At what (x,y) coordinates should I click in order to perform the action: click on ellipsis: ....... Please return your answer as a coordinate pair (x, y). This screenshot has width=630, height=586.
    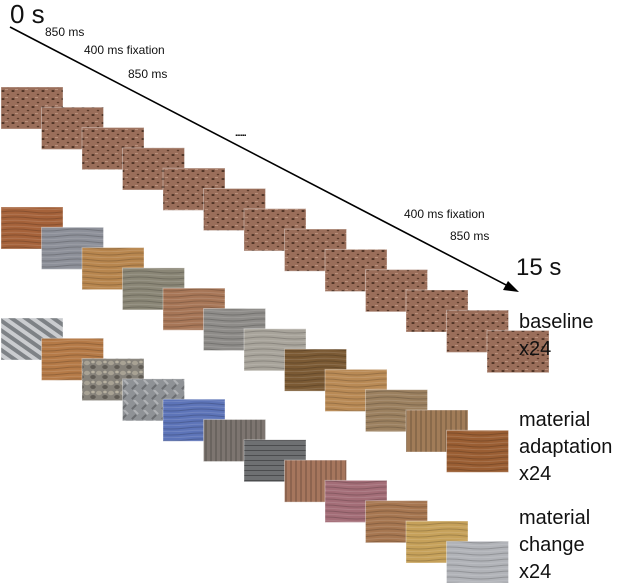
    Looking at the image, I should click on (241, 133).